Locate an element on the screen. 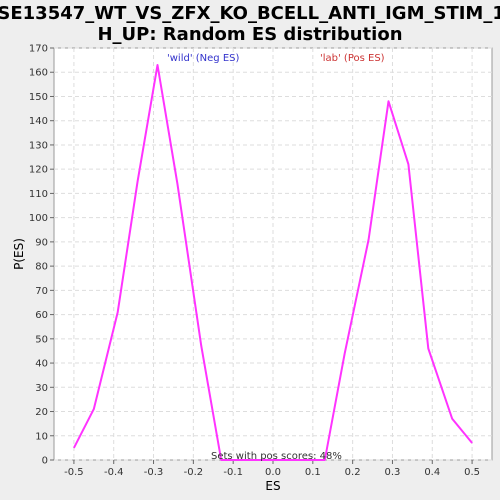  x-tick-label: -0.3 is located at coordinates (154, 472).